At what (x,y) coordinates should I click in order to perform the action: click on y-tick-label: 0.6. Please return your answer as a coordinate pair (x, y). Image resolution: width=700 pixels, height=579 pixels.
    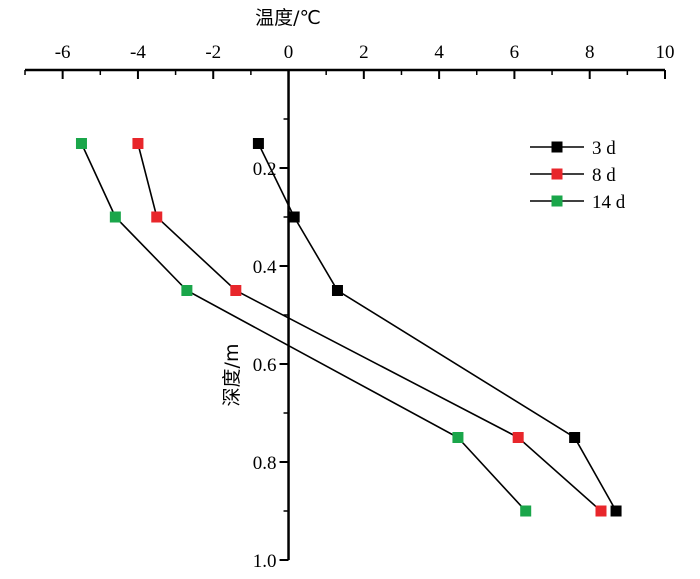
    Looking at the image, I should click on (265, 365).